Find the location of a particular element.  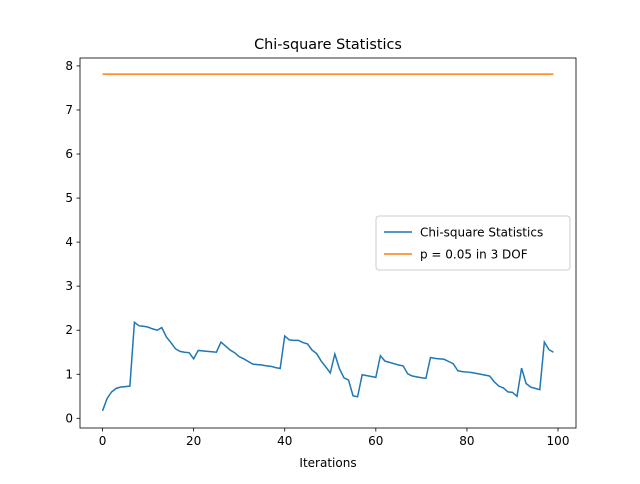

y-tick-label: 7 is located at coordinates (69, 110).